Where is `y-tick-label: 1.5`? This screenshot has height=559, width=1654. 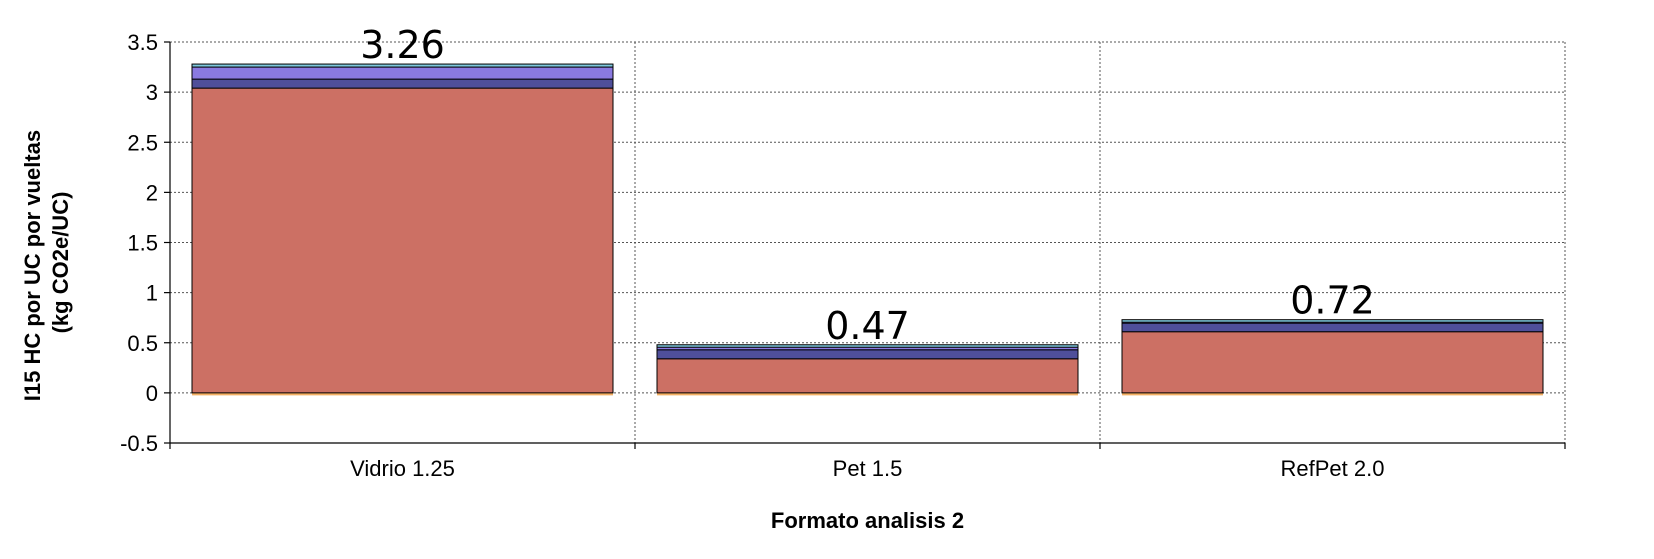
y-tick-label: 1.5 is located at coordinates (142, 243).